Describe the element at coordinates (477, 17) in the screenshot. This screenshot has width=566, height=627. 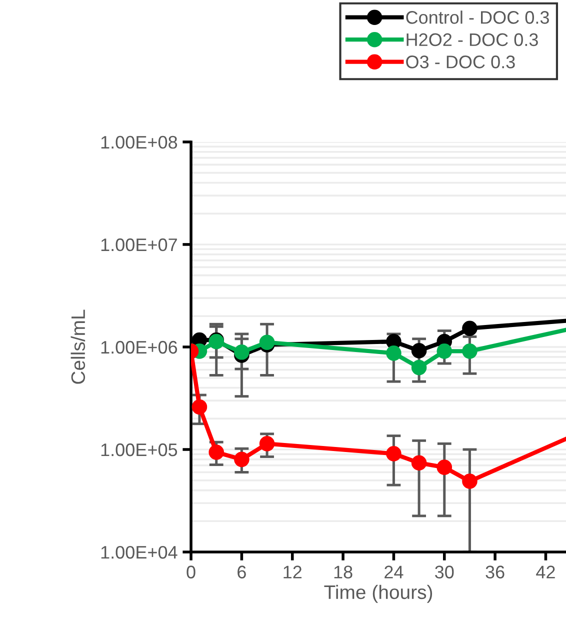
I see `legend-label: Control - DOC 0.3` at that location.